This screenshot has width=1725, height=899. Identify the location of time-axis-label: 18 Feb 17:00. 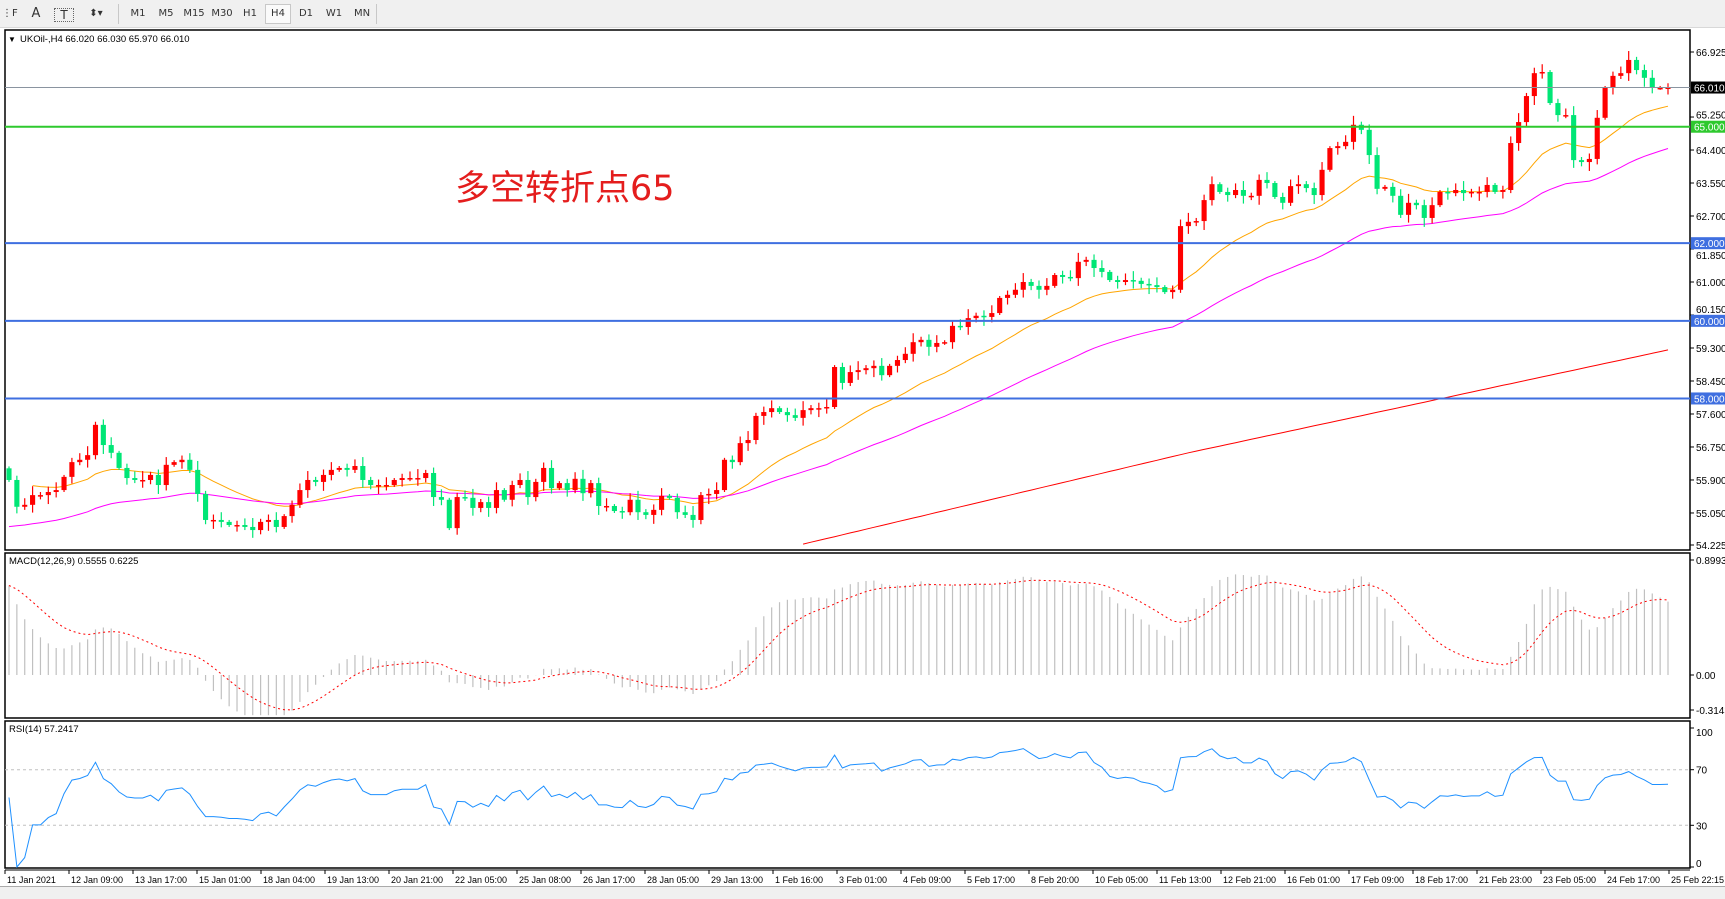
(1441, 880).